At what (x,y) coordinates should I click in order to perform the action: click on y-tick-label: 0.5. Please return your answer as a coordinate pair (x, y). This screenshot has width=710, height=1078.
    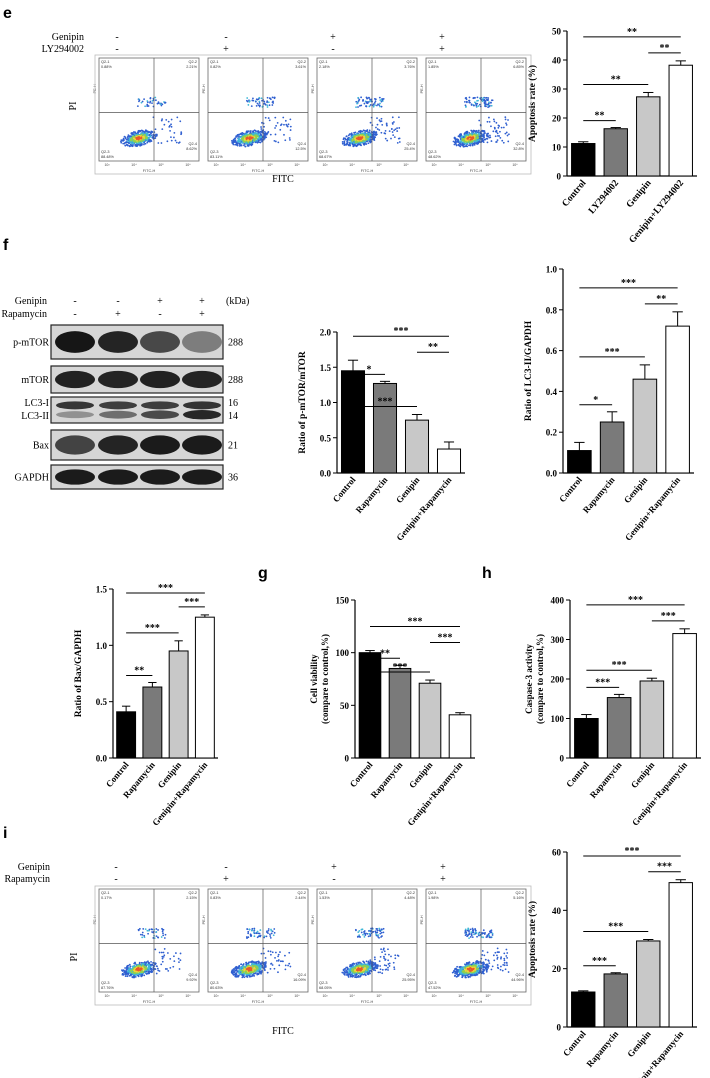
    Looking at the image, I should click on (326, 438).